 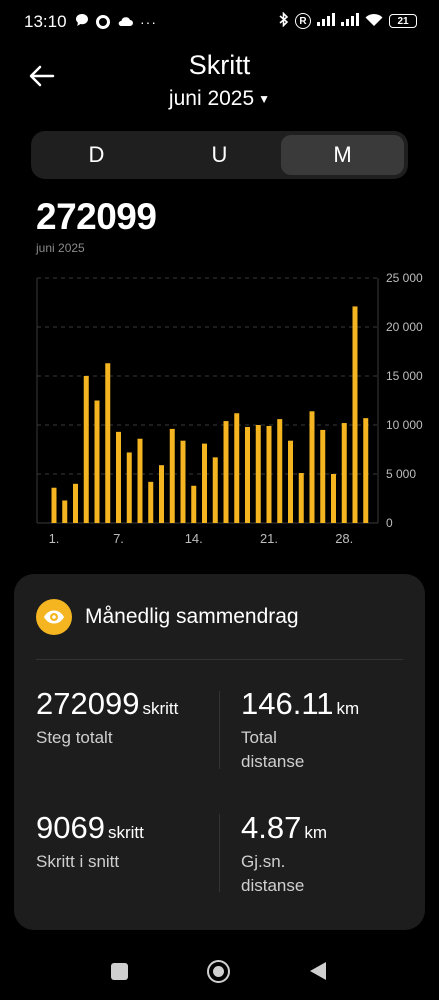 I want to click on range-segmented-control: D U M, so click(x=219, y=155).